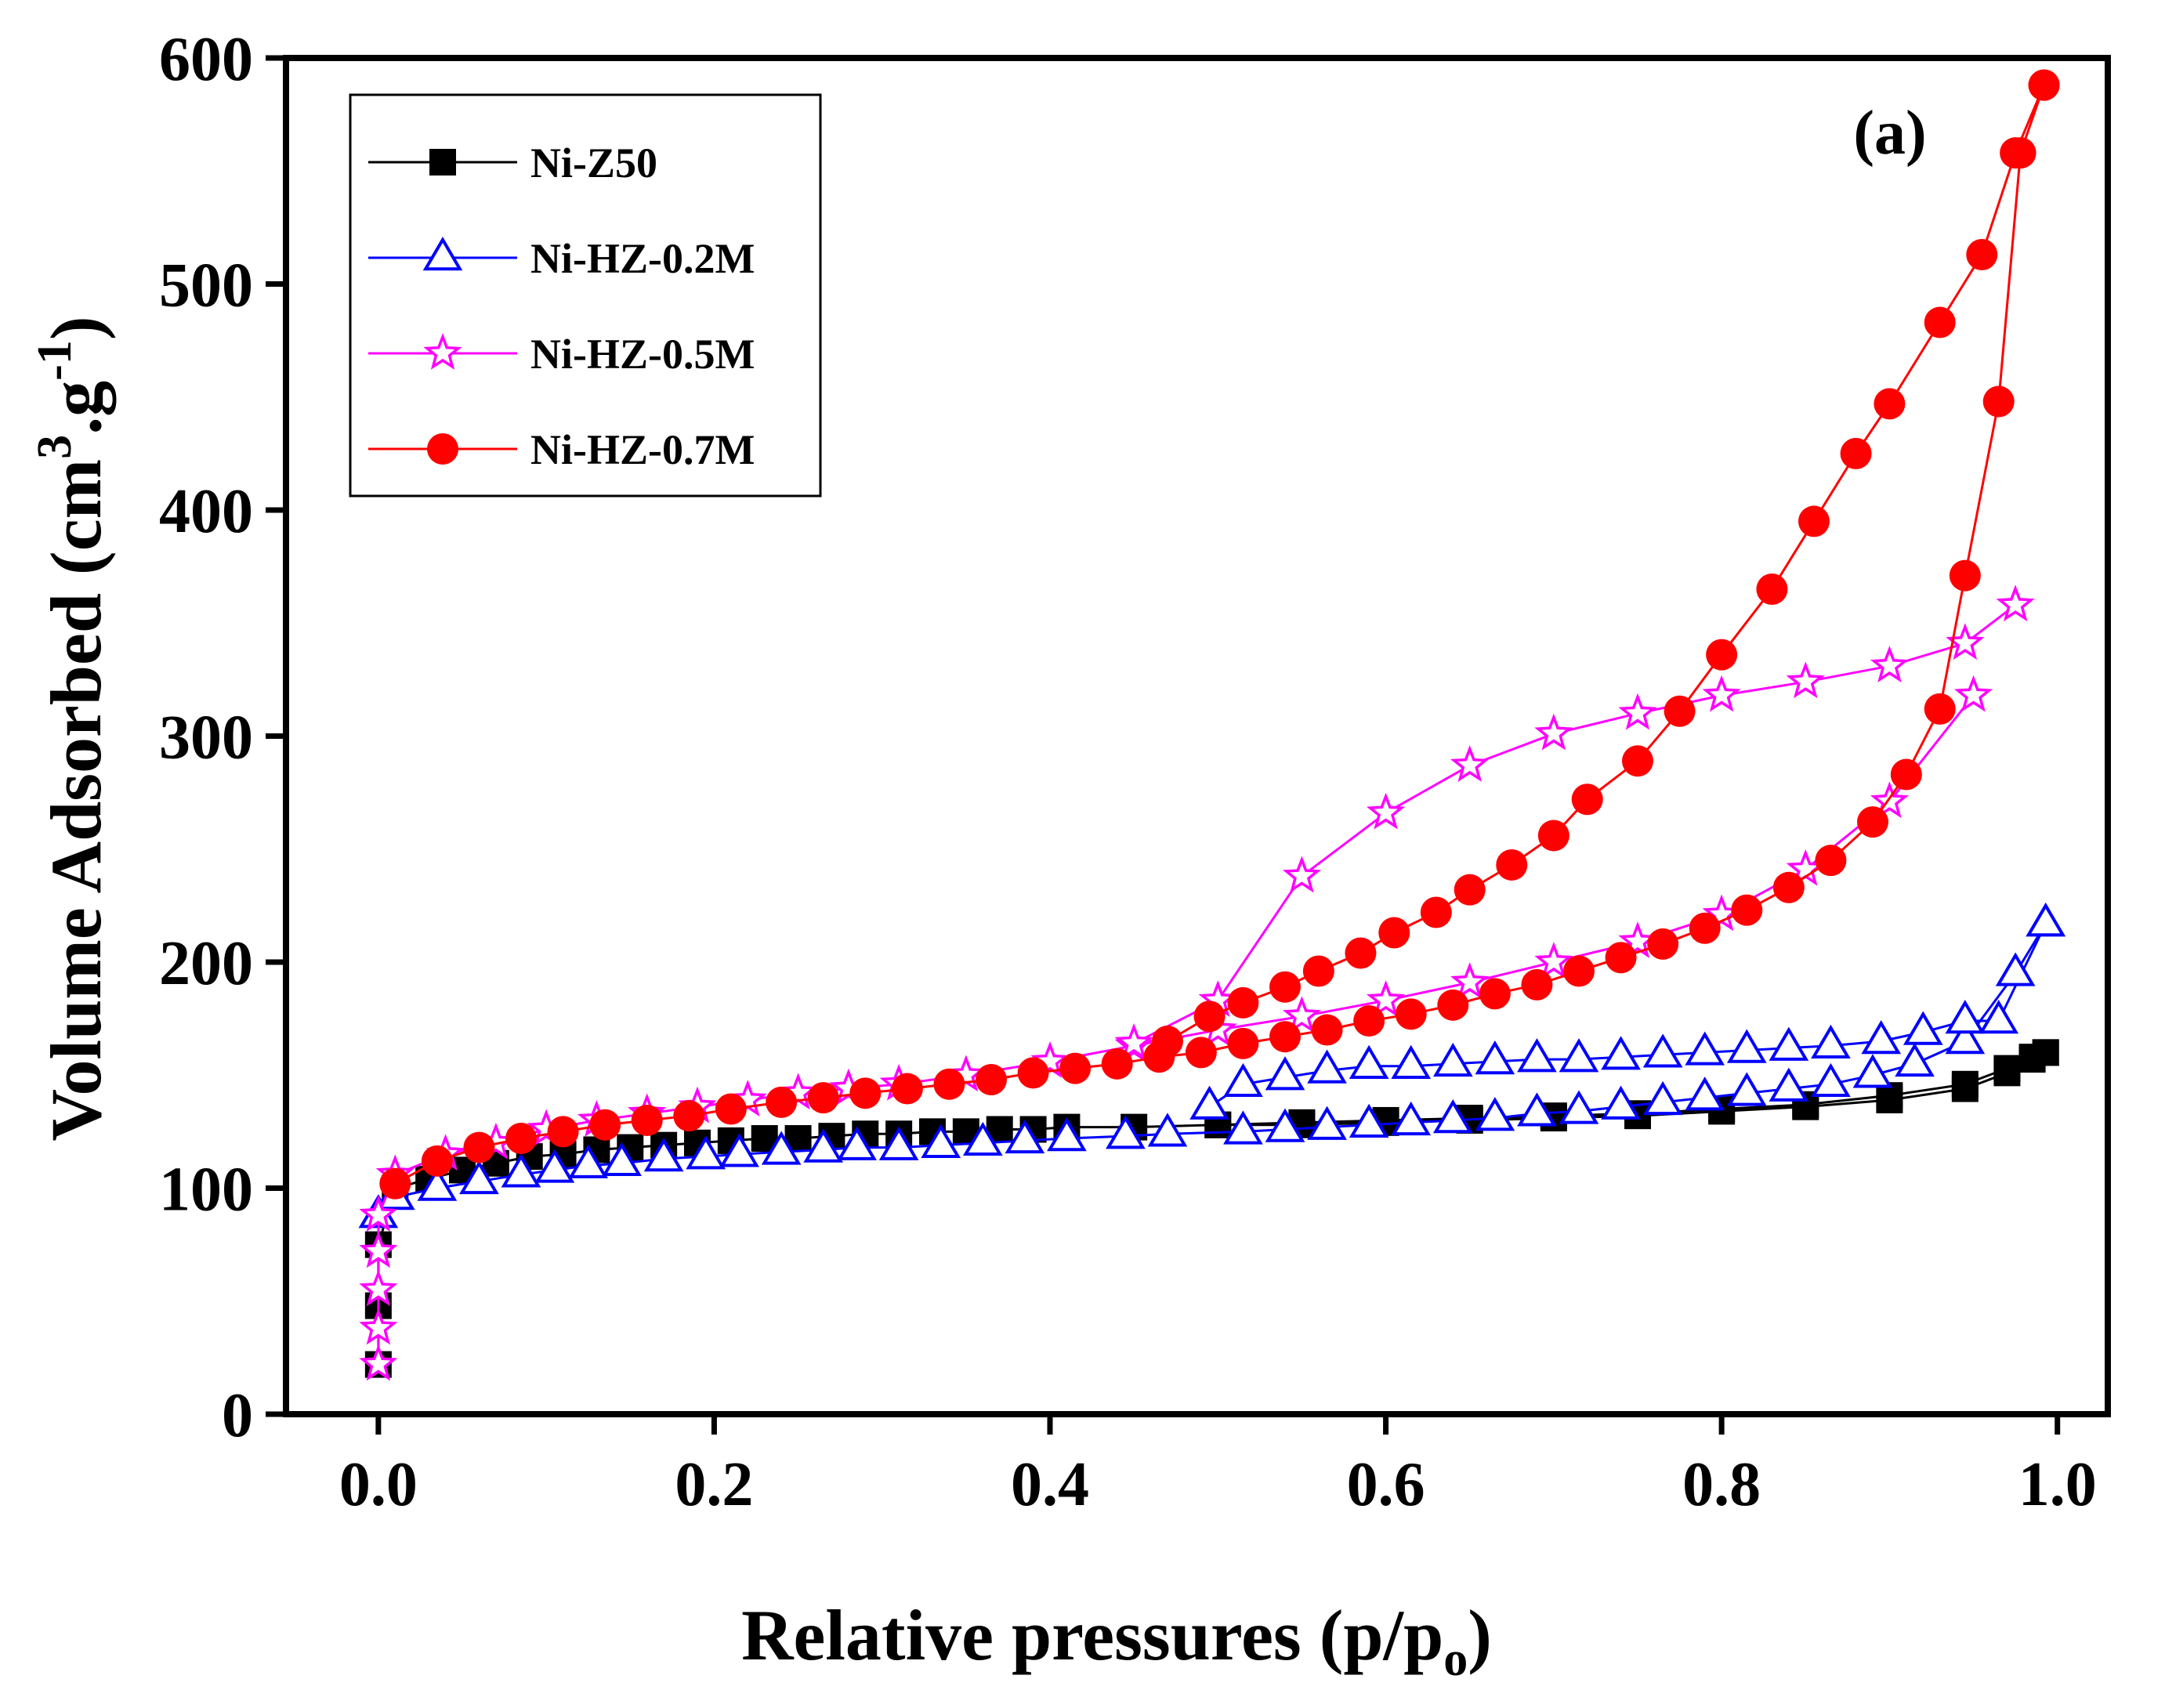  What do you see at coordinates (643, 258) in the screenshot?
I see `legend-label-ni-hz-0-2m: Ni-HZ-0.2M` at bounding box center [643, 258].